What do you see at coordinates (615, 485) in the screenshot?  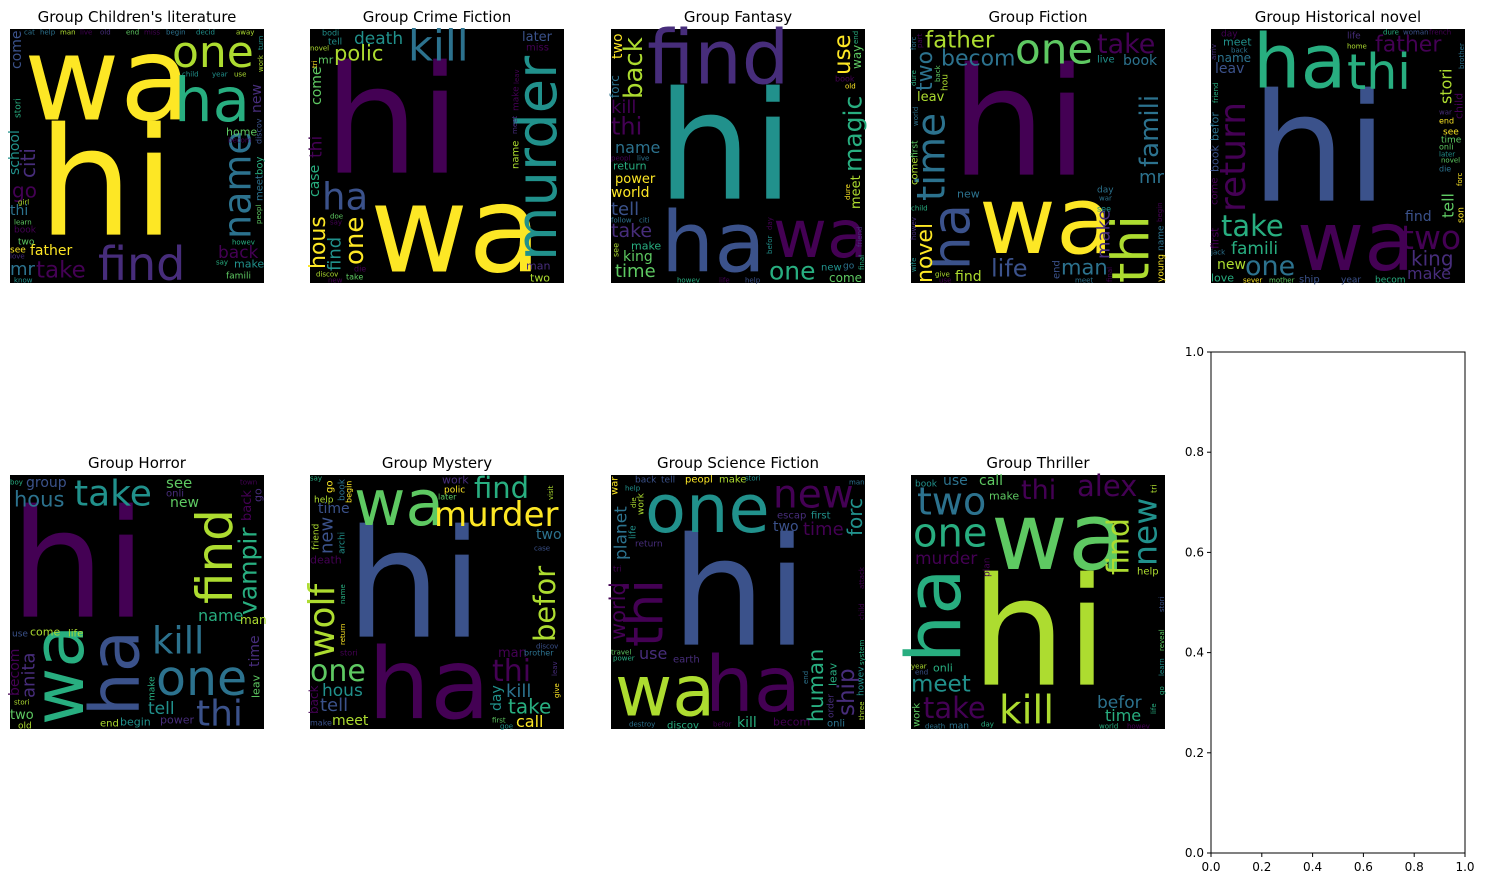 I see `cloud-word: war` at bounding box center [615, 485].